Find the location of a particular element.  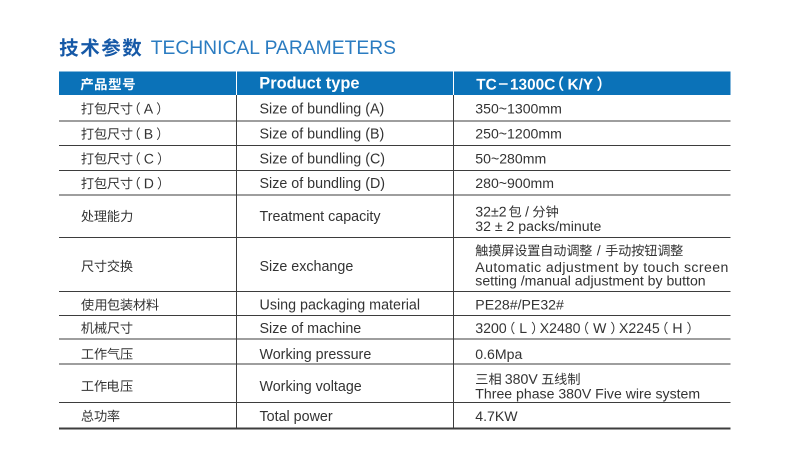

svg-text: PE28#/PE32# is located at coordinates (519, 305).